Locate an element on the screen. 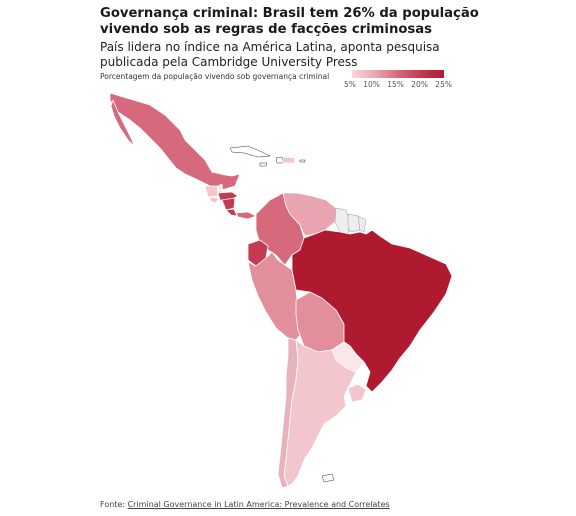 This screenshot has width=576, height=516. legend-tick: 5% is located at coordinates (350, 84).